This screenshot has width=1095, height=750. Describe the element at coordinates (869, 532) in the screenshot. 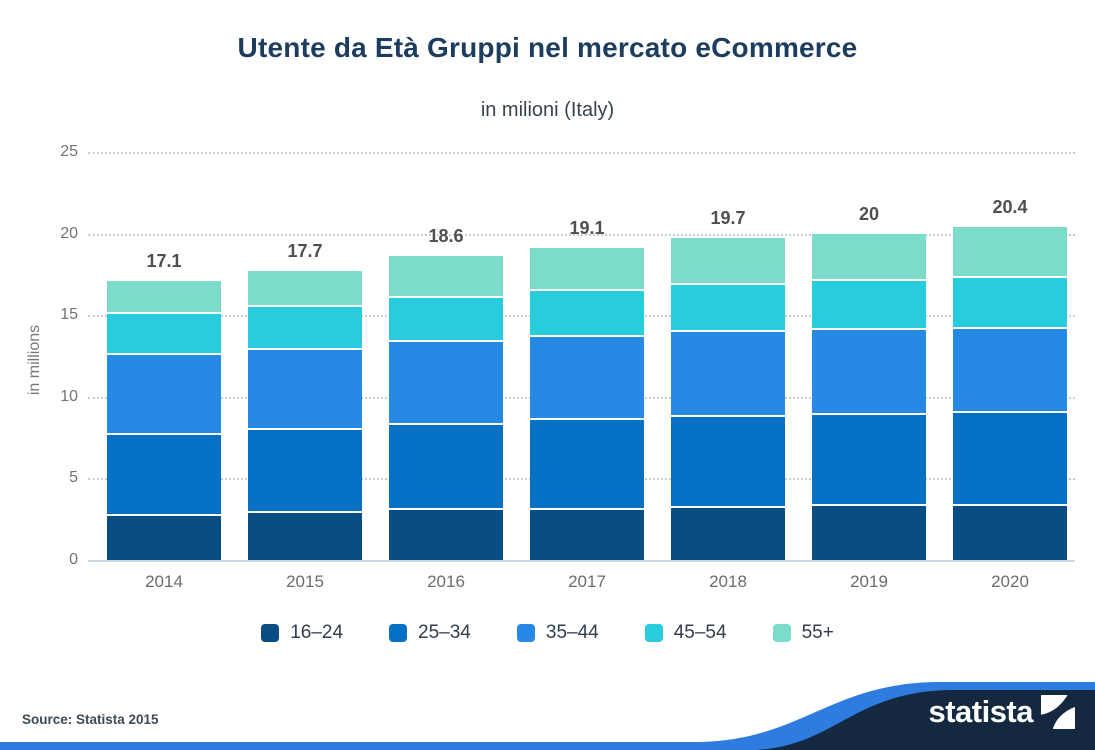

I see `bar-segment-2019-16–24` at that location.